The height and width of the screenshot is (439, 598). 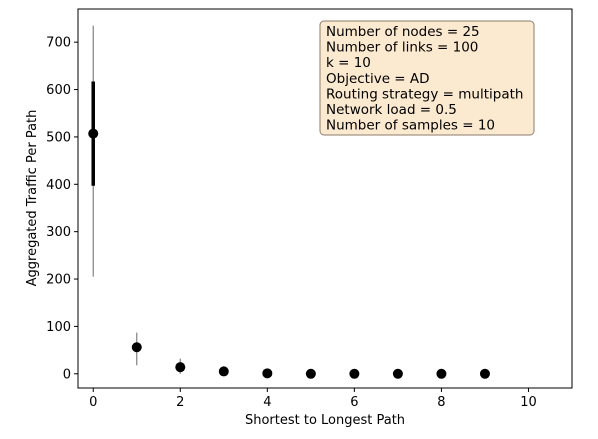 What do you see at coordinates (354, 402) in the screenshot?
I see `x-tick-label: 6` at bounding box center [354, 402].